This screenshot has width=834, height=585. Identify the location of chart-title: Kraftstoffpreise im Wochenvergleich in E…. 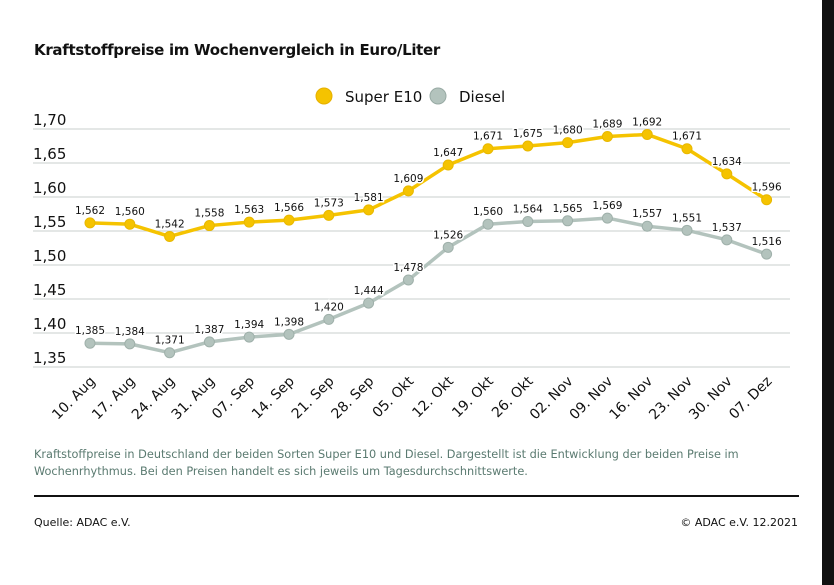
(237, 50).